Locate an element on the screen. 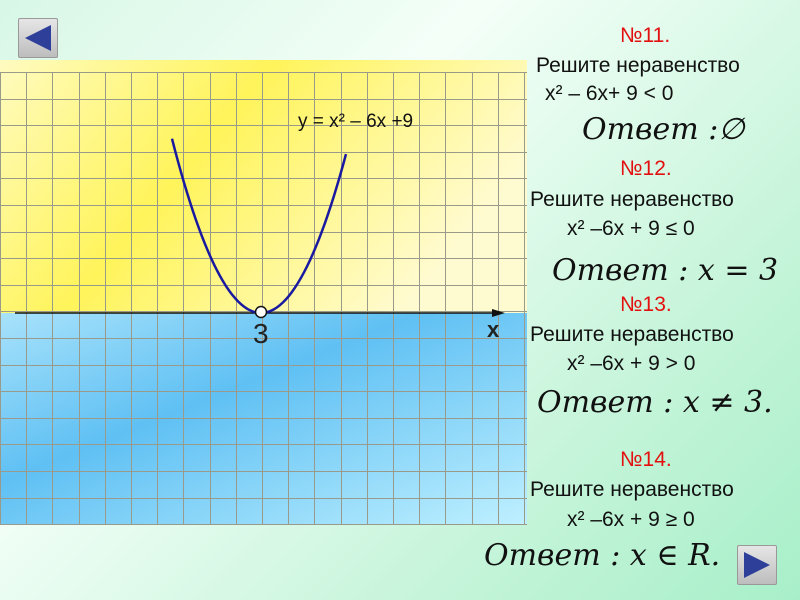  task-number: №13. is located at coordinates (646, 304).